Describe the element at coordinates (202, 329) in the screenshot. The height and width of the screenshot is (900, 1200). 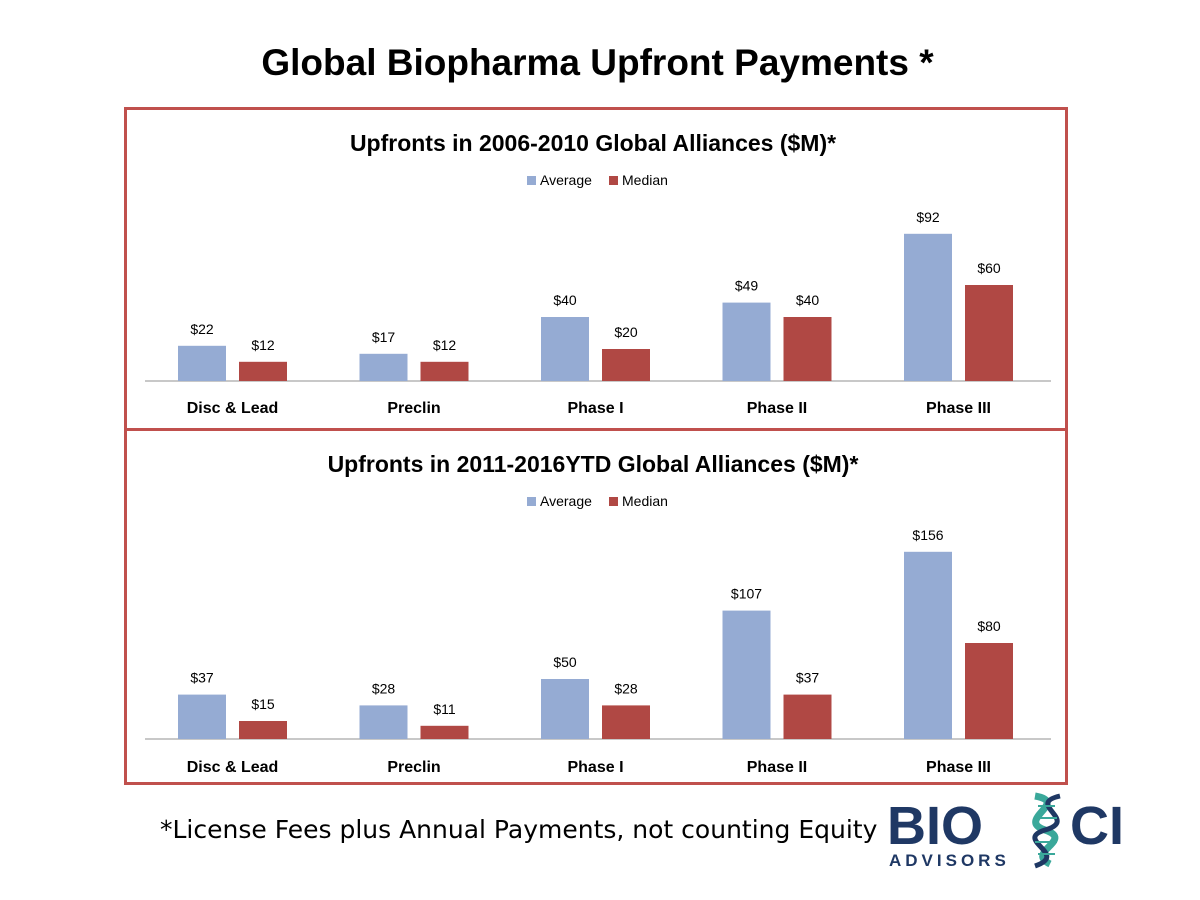
I see `data-label: $22` at that location.